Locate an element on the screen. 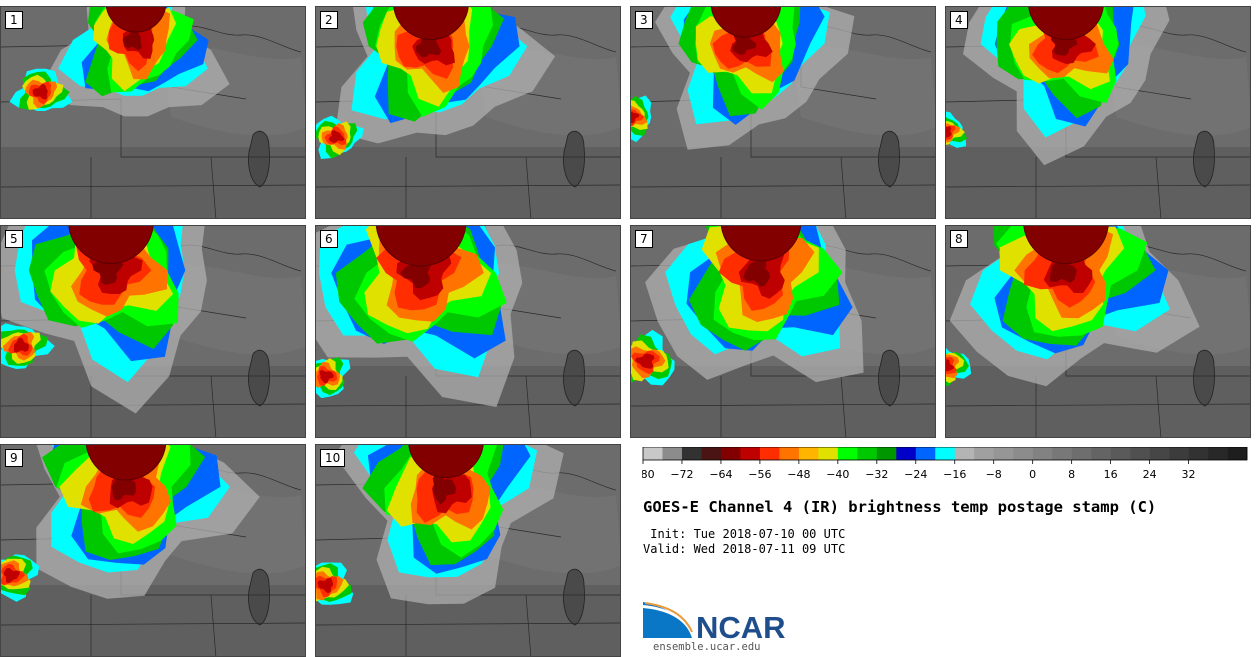  colorbar-tick-label: −32 is located at coordinates (876, 474).